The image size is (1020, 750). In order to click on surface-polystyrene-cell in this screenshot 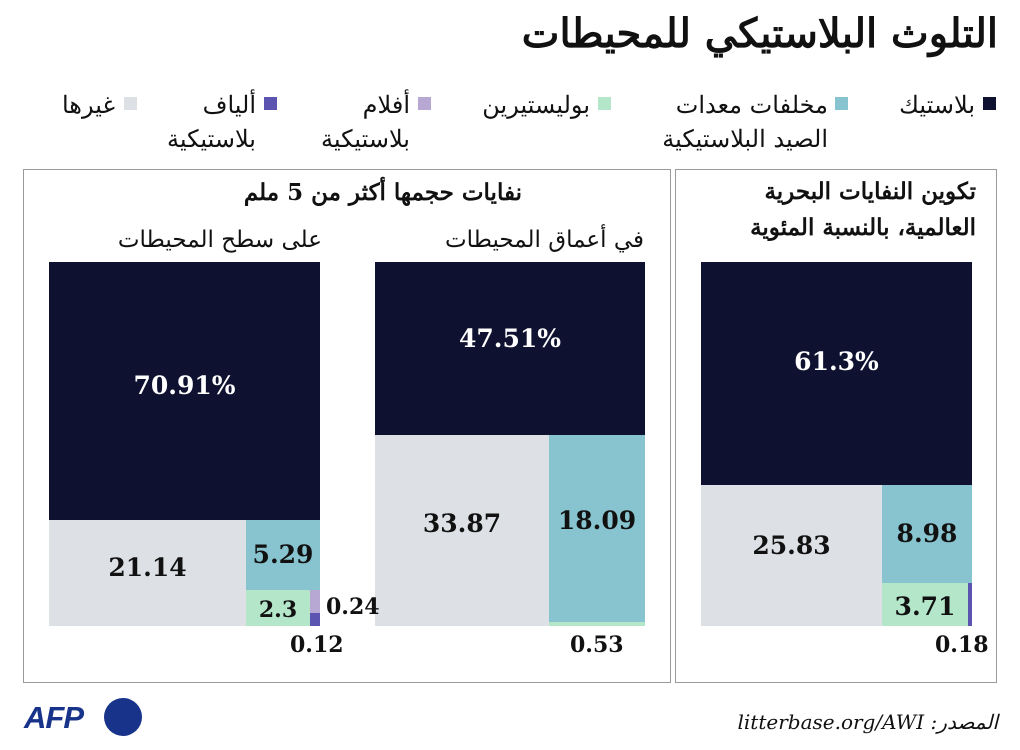, I will do `click(278, 608)`.